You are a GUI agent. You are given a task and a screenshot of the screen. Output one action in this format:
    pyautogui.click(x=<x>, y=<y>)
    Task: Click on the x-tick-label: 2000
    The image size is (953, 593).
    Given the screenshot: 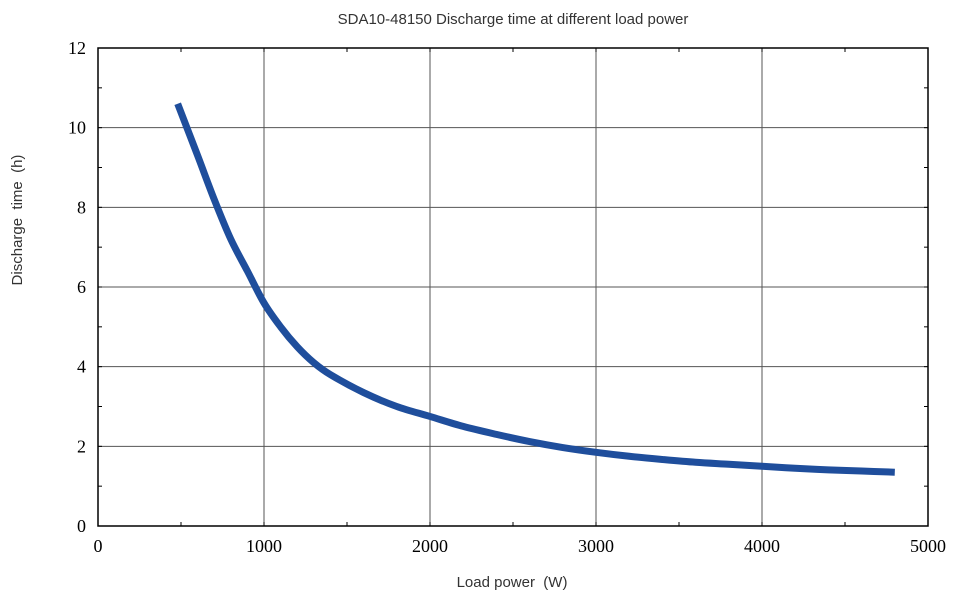 What is the action you would take?
    pyautogui.click(x=430, y=546)
    